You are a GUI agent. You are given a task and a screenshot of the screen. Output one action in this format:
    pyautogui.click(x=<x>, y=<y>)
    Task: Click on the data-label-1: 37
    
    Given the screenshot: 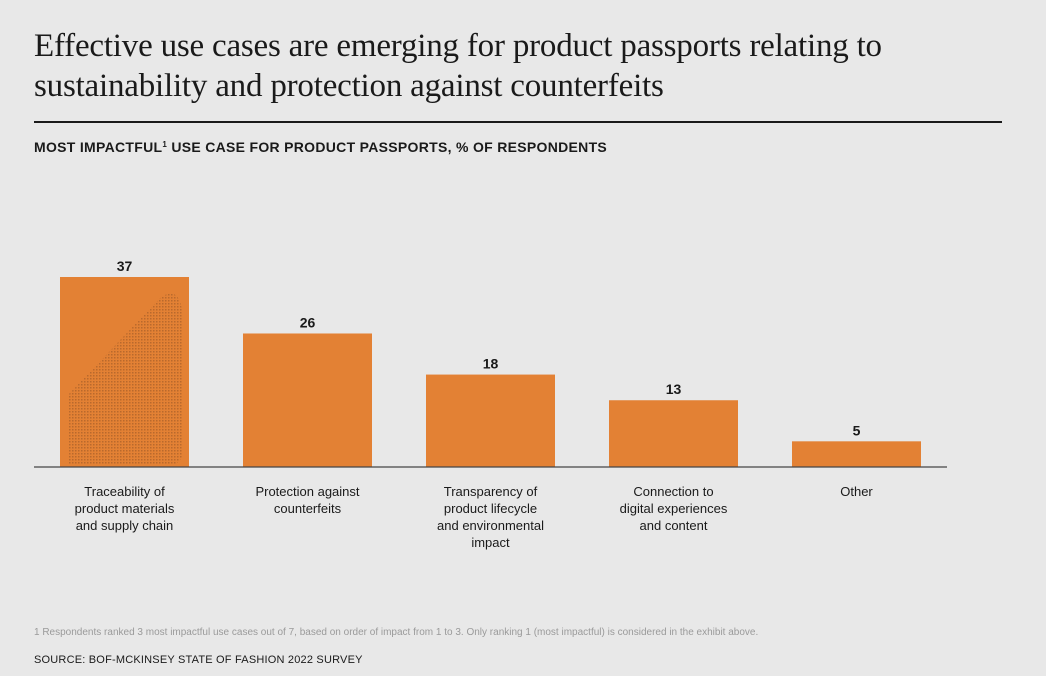 What is the action you would take?
    pyautogui.click(x=125, y=266)
    